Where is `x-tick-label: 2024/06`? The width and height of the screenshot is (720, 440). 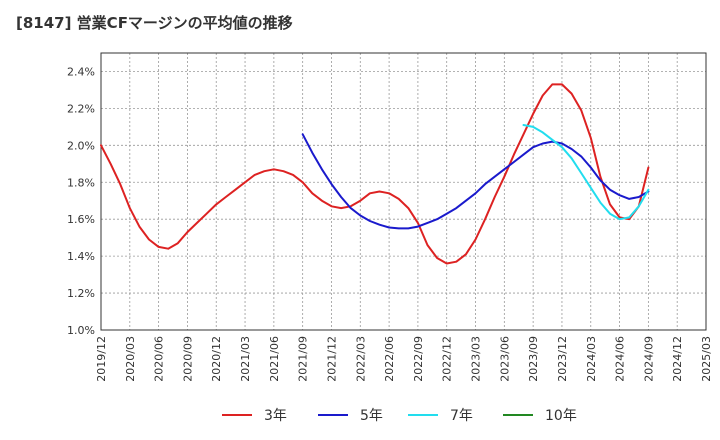
x-tick-label: 2024/06 is located at coordinates (620, 359).